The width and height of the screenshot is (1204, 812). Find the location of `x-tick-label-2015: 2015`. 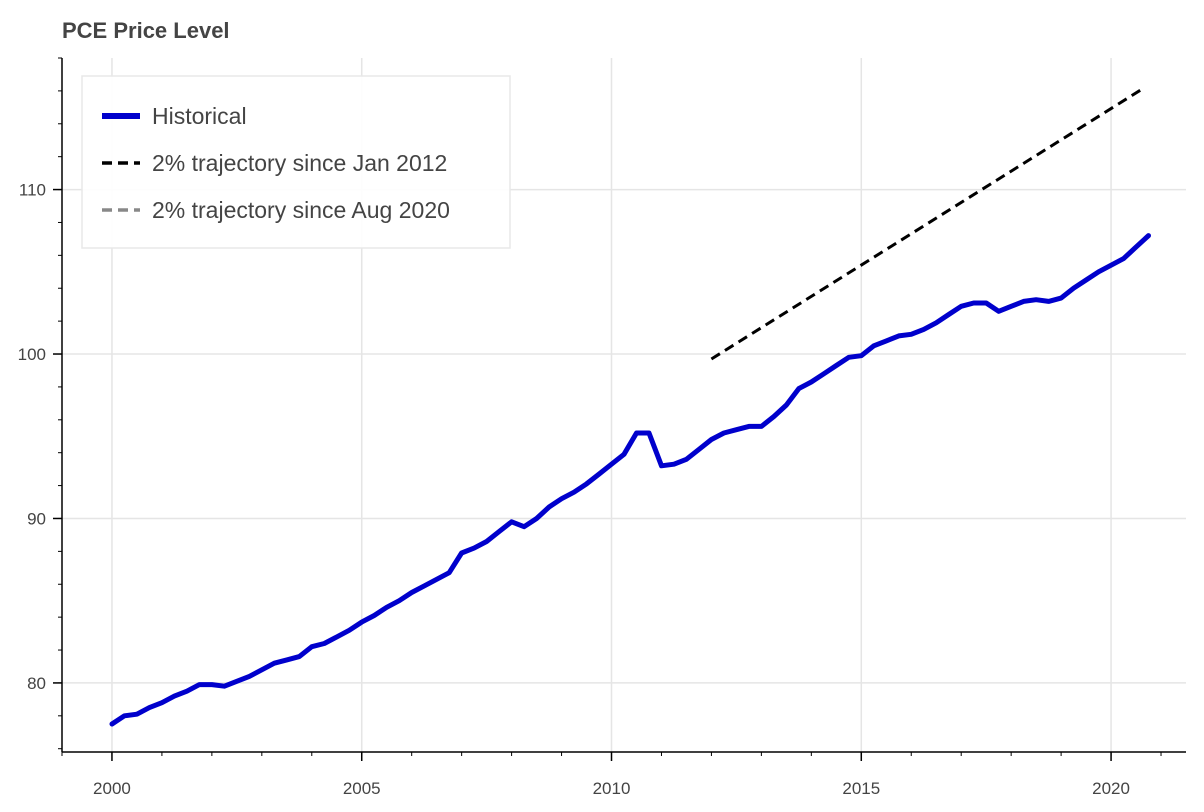

x-tick-label-2015: 2015 is located at coordinates (861, 788).